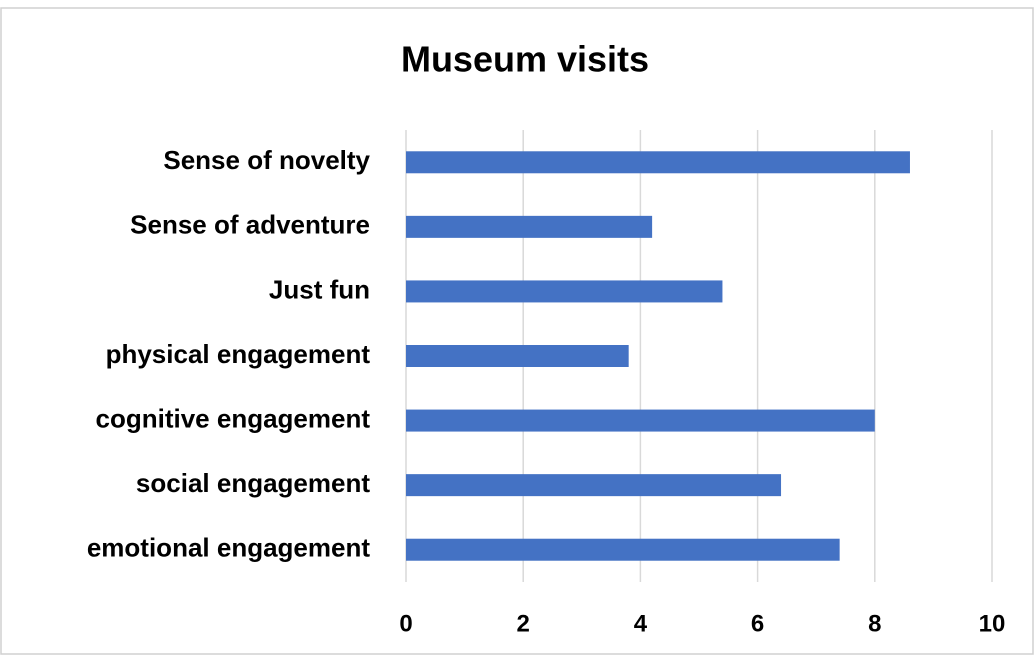  What do you see at coordinates (523, 623) in the screenshot?
I see `x-tick-label: 2` at bounding box center [523, 623].